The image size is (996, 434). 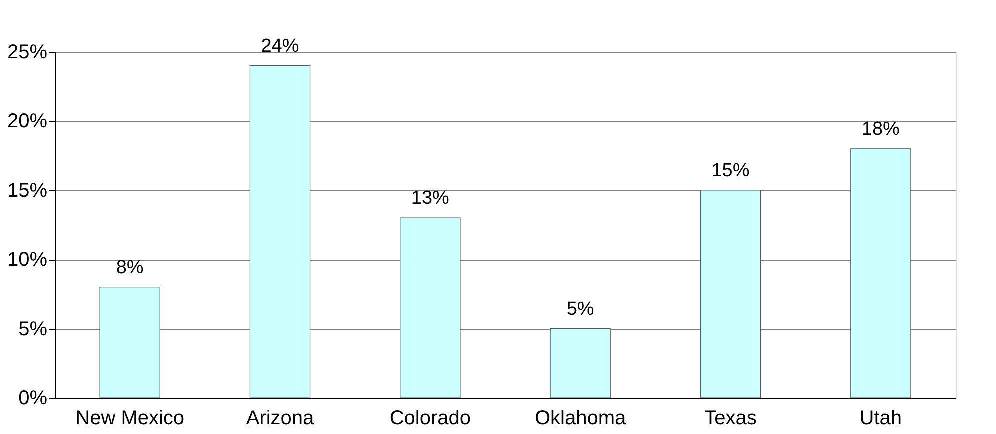 What do you see at coordinates (33, 399) in the screenshot?
I see `y-tick-label: 0%` at bounding box center [33, 399].